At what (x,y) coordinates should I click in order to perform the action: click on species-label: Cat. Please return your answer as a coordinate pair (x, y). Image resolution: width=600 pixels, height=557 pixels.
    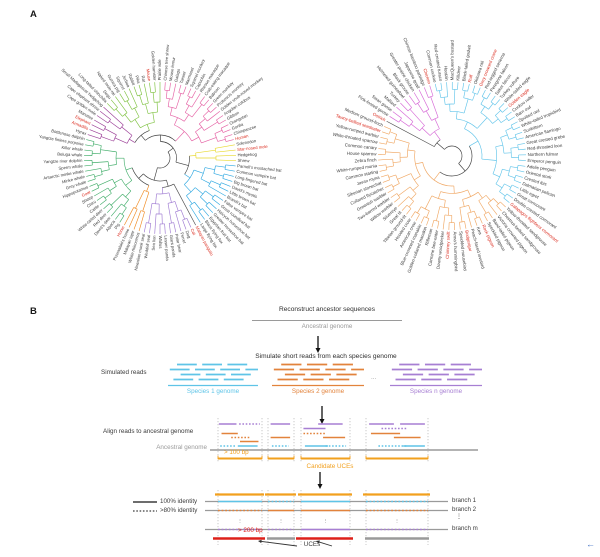
    Looking at the image, I should click on (194, 232).